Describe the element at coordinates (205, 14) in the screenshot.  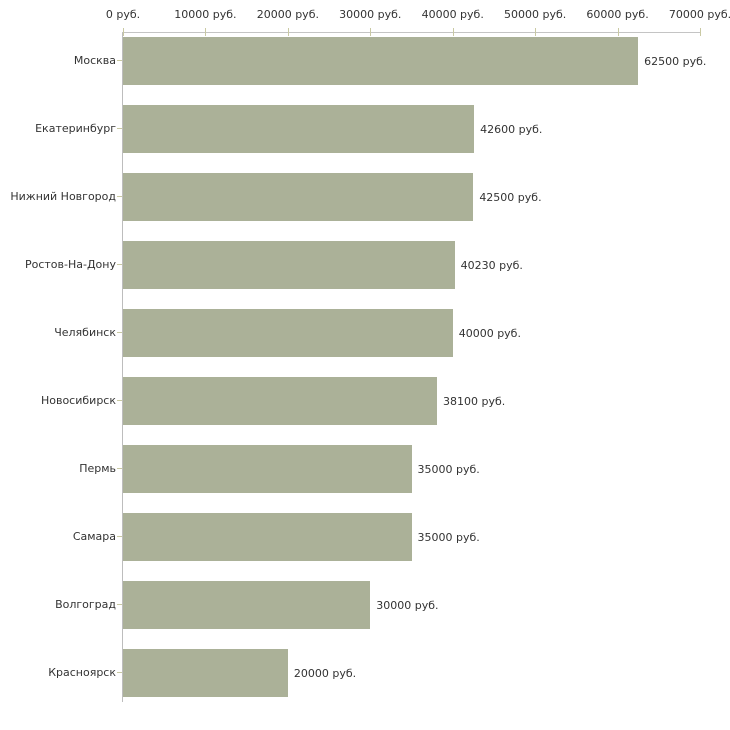
I see `x-tick-label: 10000 руб.` at that location.